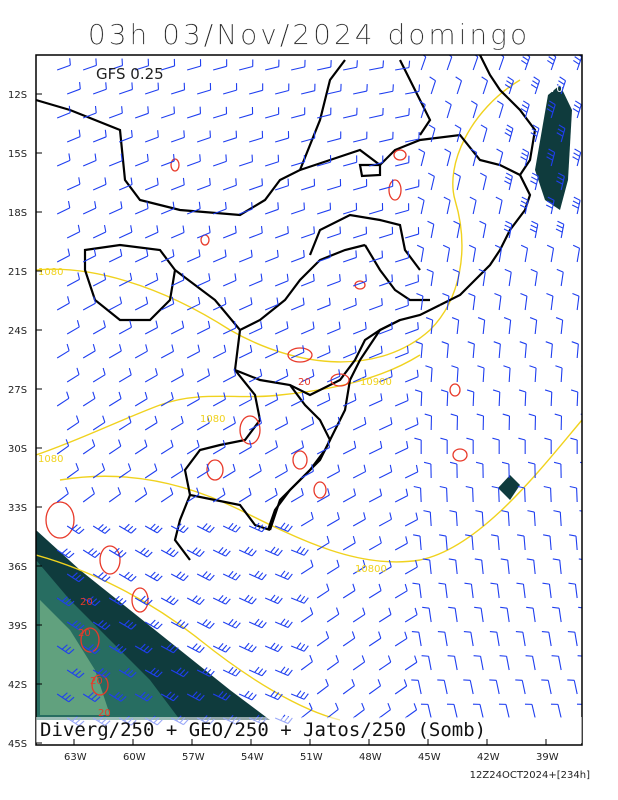 The image size is (618, 800). What do you see at coordinates (304, 382) in the screenshot?
I see `div-label-1: 20` at bounding box center [304, 382].